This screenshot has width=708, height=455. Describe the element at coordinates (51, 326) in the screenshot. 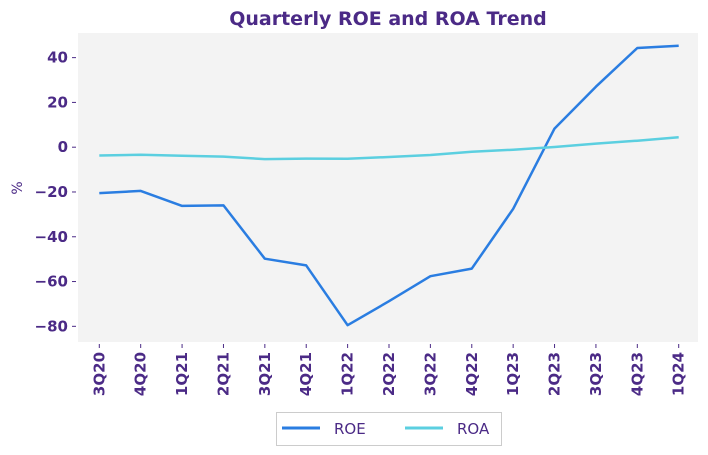

I see `y-tick-label: −80` at that location.